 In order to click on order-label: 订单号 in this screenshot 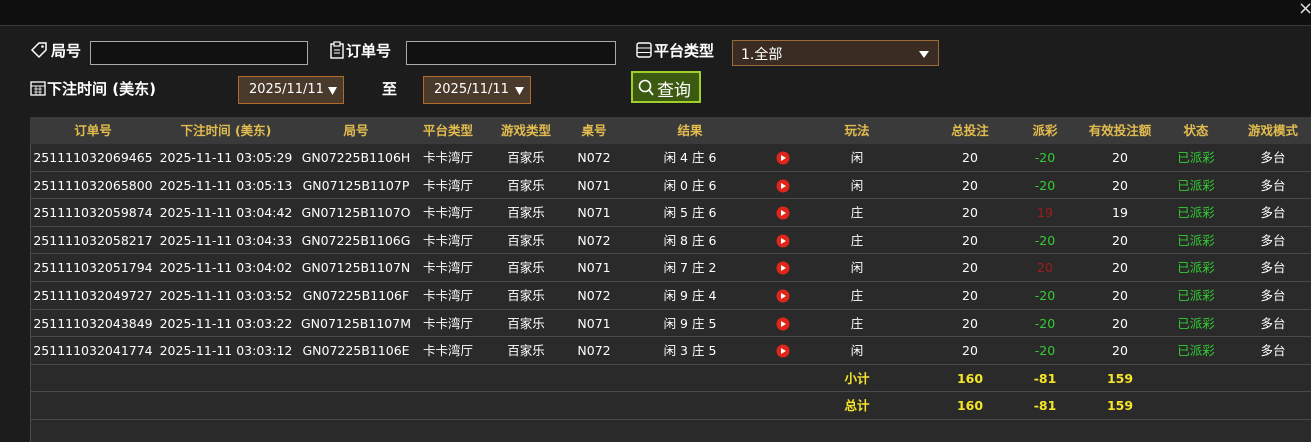, I will do `click(369, 51)`.